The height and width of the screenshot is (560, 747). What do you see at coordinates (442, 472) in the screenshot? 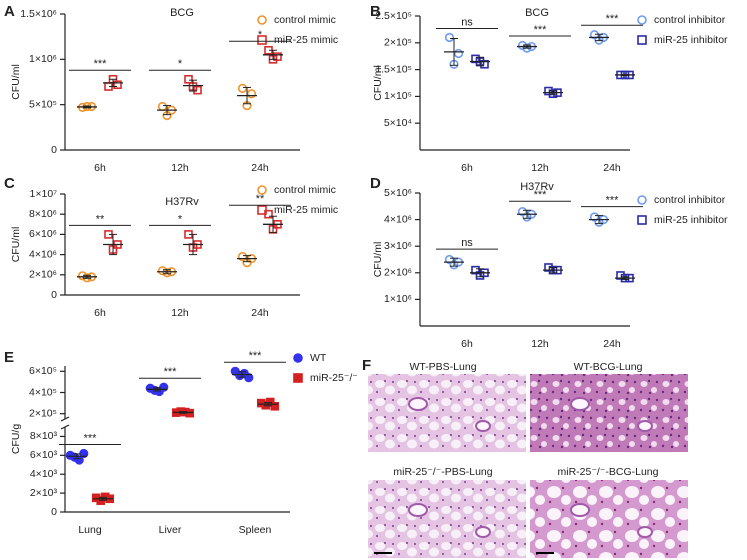
I see `image-label: miR-25⁻/⁻-PBS-Lung` at bounding box center [442, 472].